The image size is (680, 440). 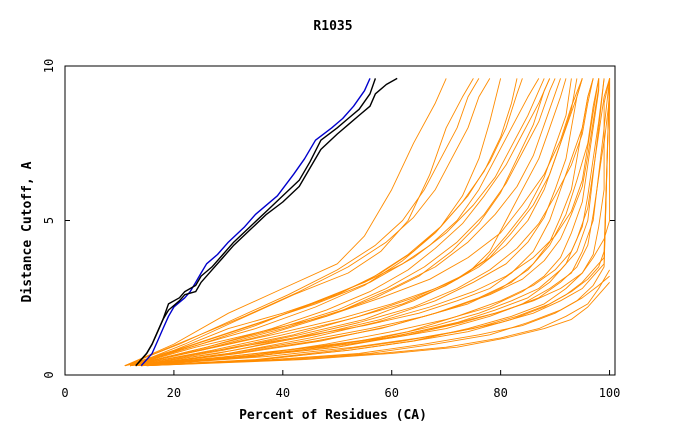 What do you see at coordinates (500, 393) in the screenshot?
I see `x-tick-label: 80` at bounding box center [500, 393].